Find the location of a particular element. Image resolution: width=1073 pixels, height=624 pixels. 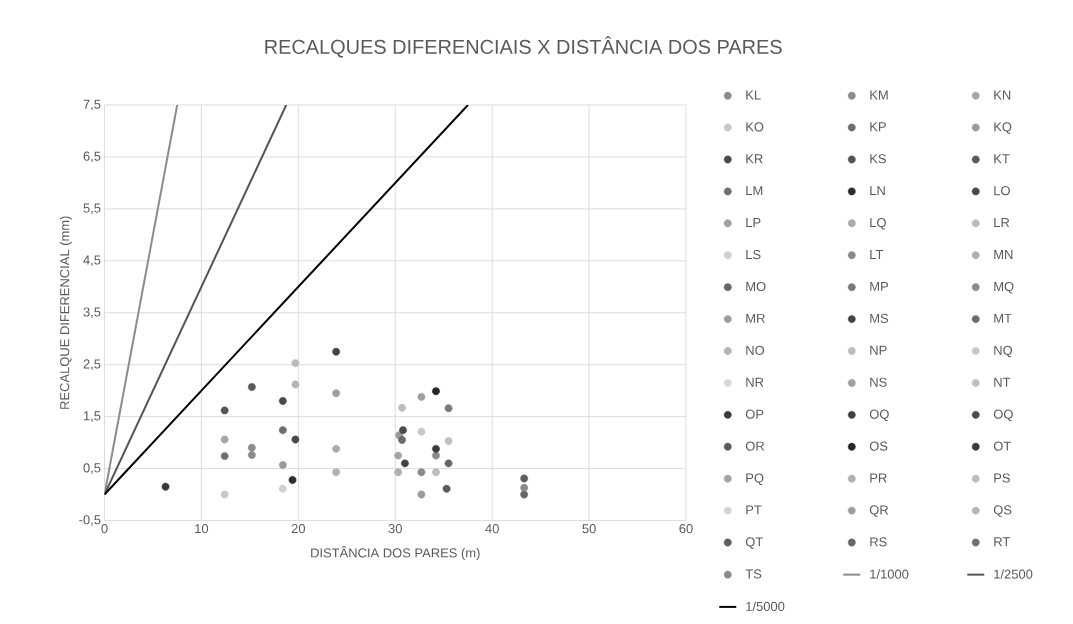

y-tick-label: 3,5 is located at coordinates (92, 313).